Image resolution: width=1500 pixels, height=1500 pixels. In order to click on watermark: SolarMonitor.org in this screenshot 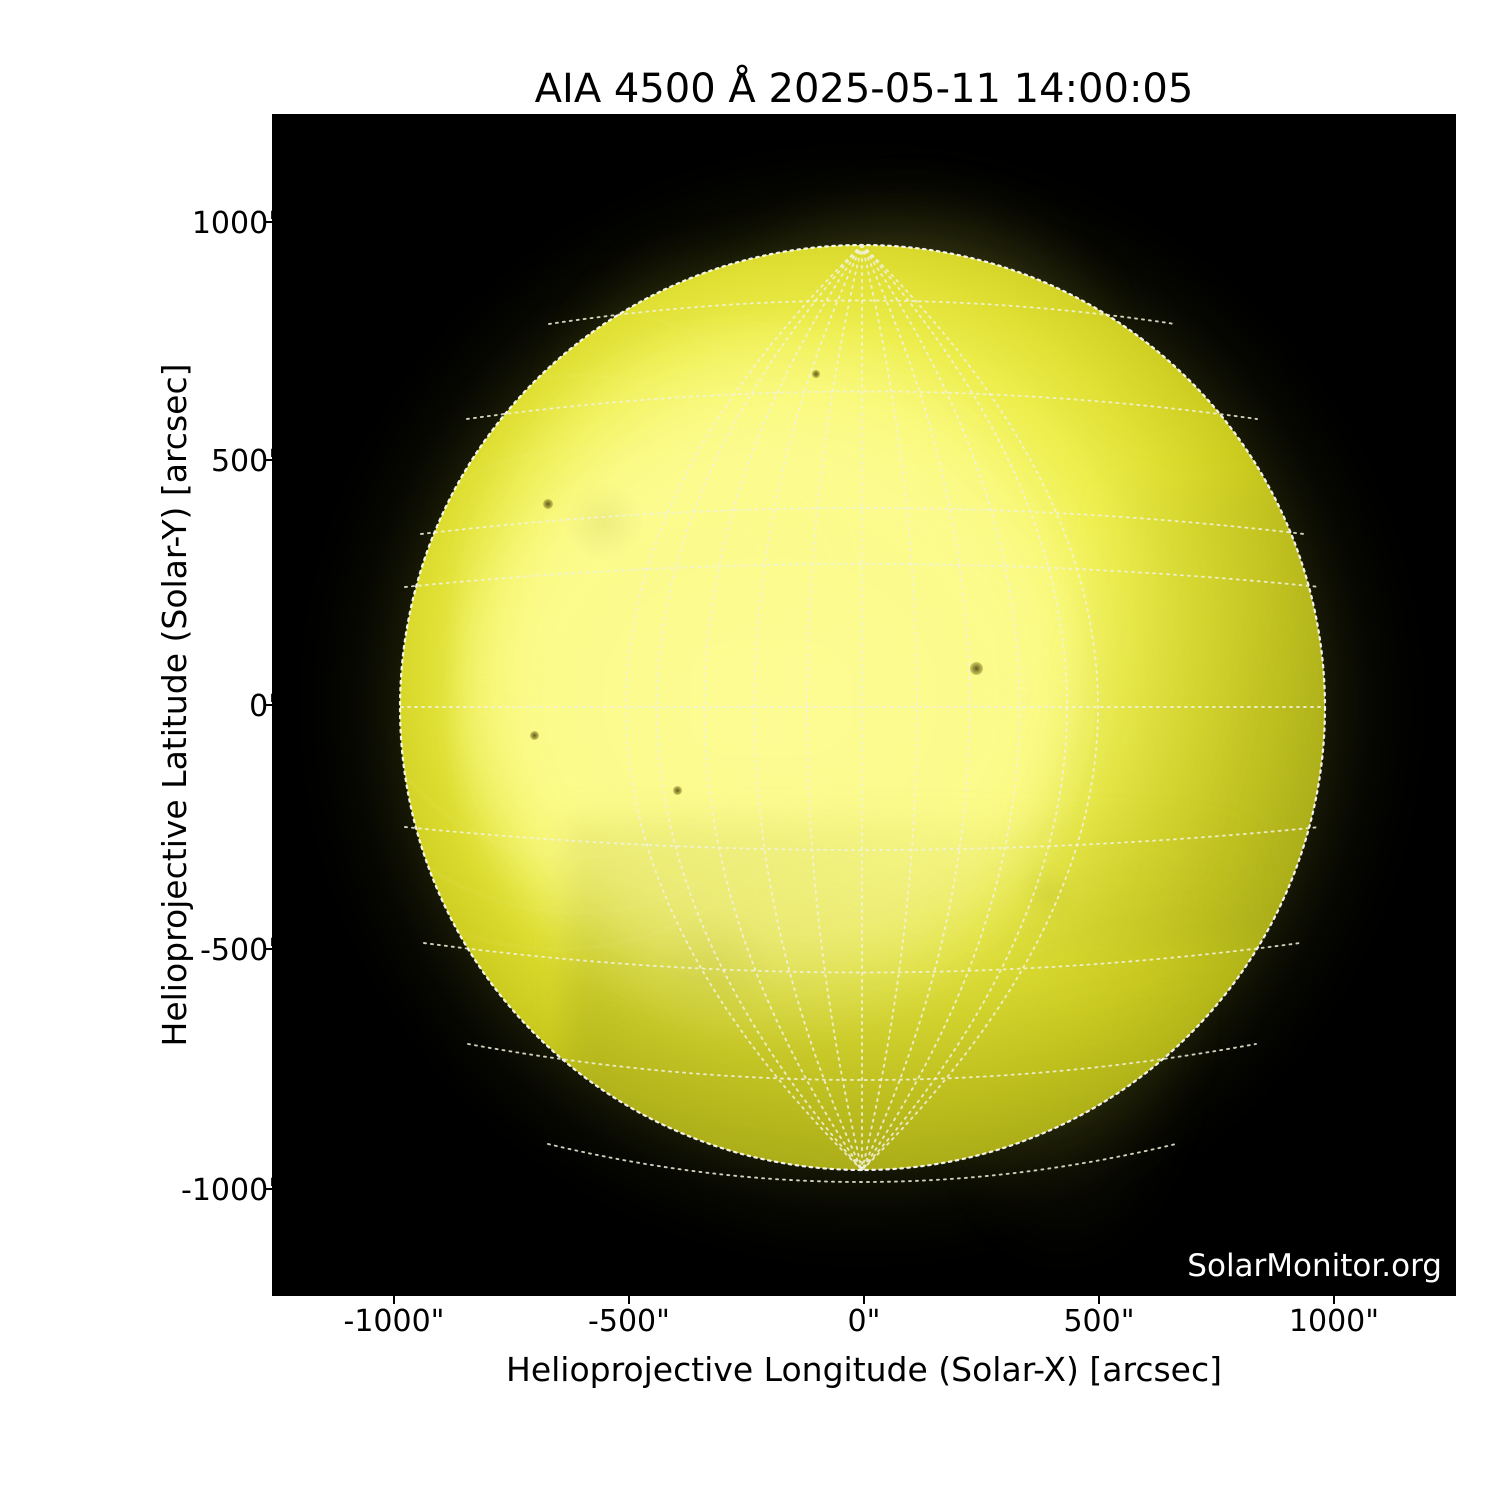, I will do `click(1314, 1266)`.